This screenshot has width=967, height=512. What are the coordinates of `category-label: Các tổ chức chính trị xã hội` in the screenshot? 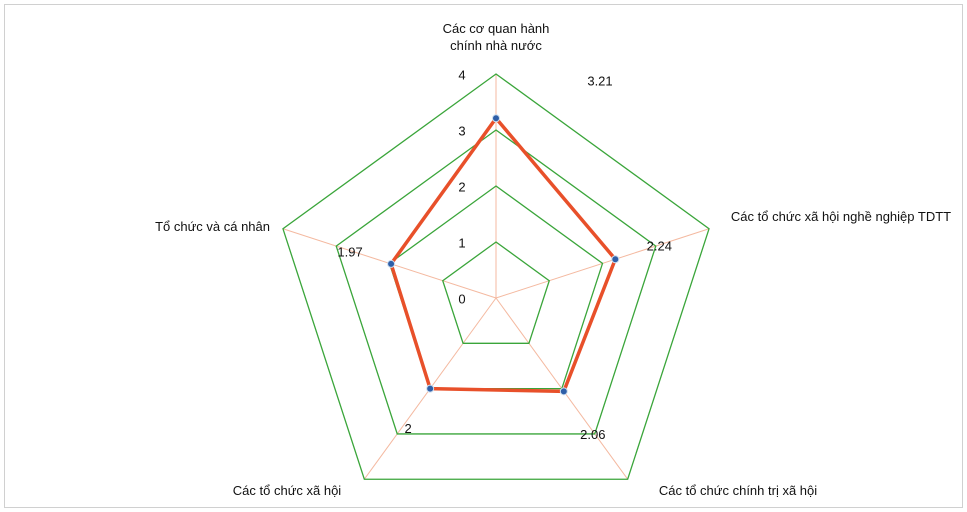 It's located at (738, 490).